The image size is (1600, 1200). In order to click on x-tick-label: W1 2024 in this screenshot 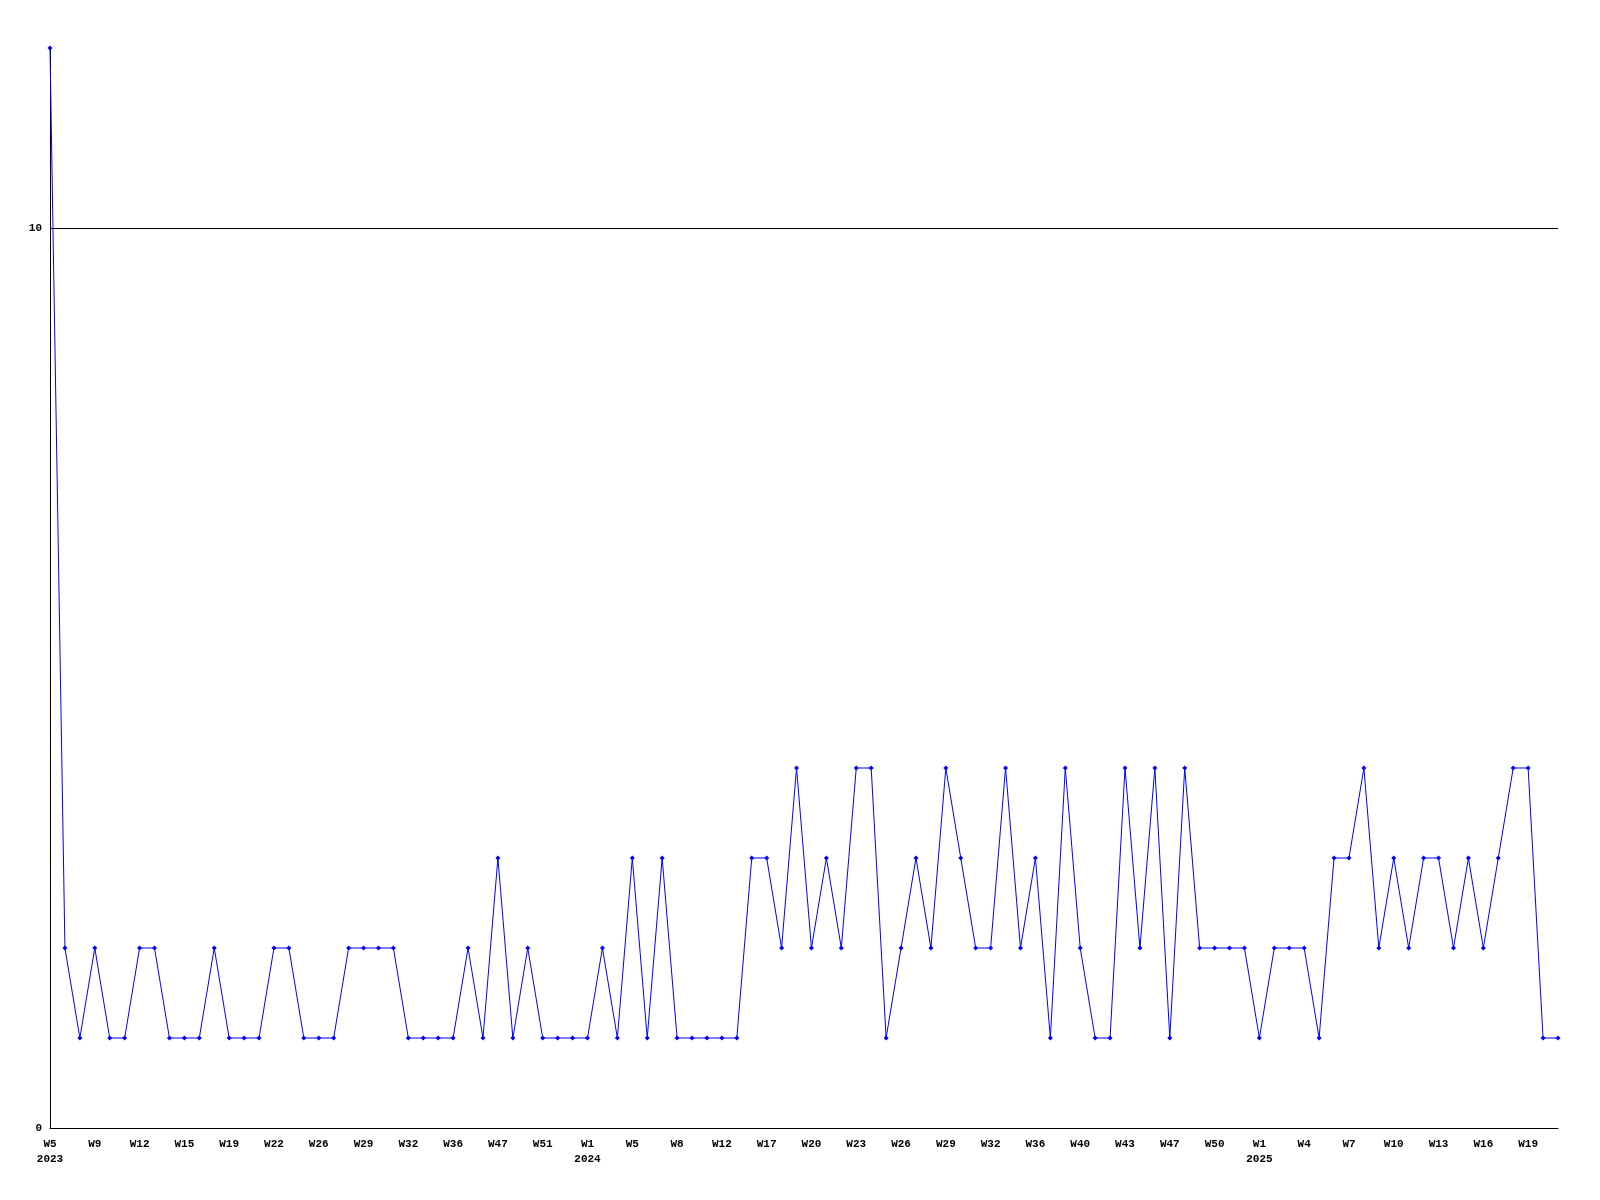, I will do `click(588, 1151)`.